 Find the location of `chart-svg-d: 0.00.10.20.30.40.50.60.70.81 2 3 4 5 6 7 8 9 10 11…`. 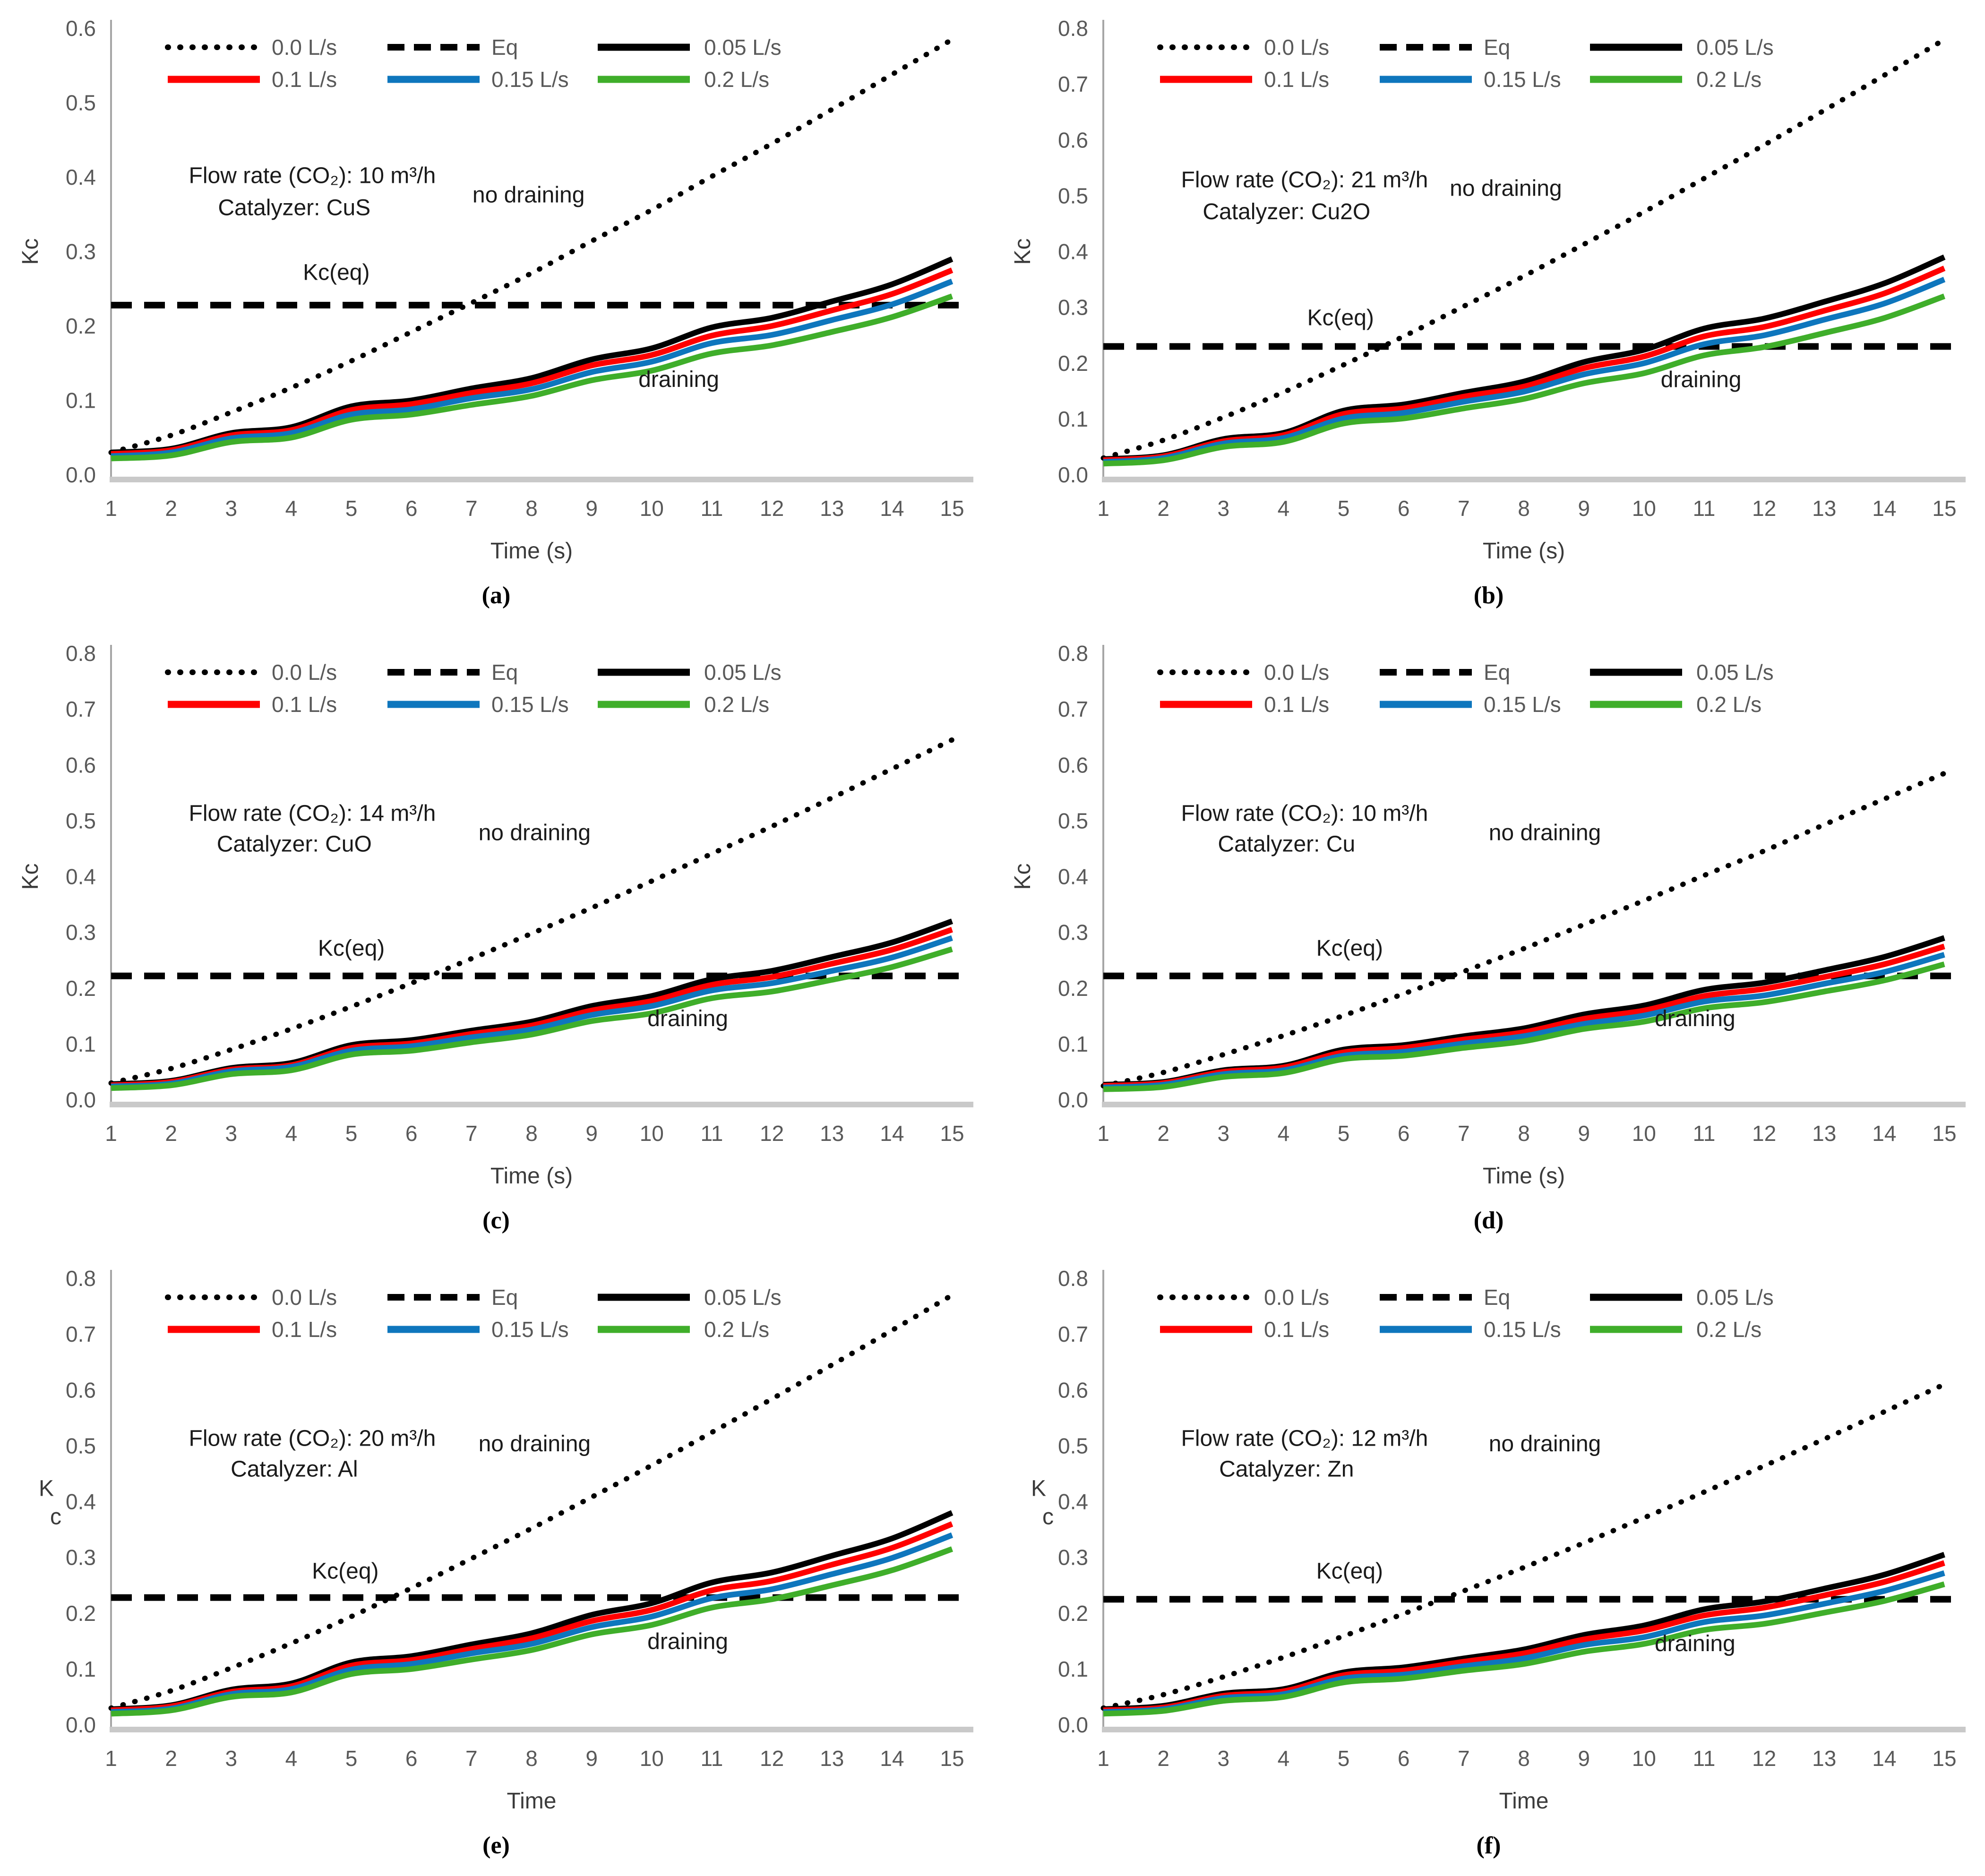

chart-svg-d: 0.00.10.20.30.40.50.60.70.81 2 3 4 5 6 7 8 9 10 11… is located at coordinates (1488, 915).